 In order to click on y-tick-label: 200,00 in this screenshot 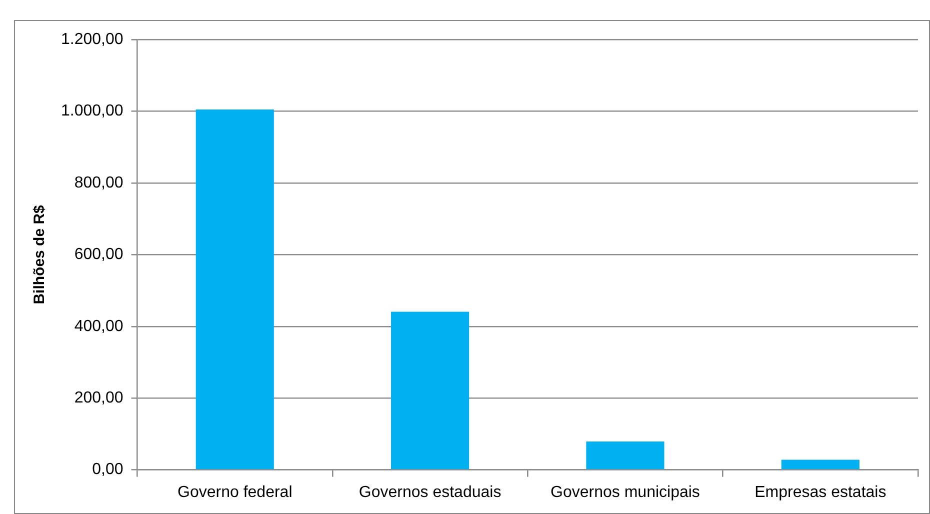, I will do `click(99, 398)`.